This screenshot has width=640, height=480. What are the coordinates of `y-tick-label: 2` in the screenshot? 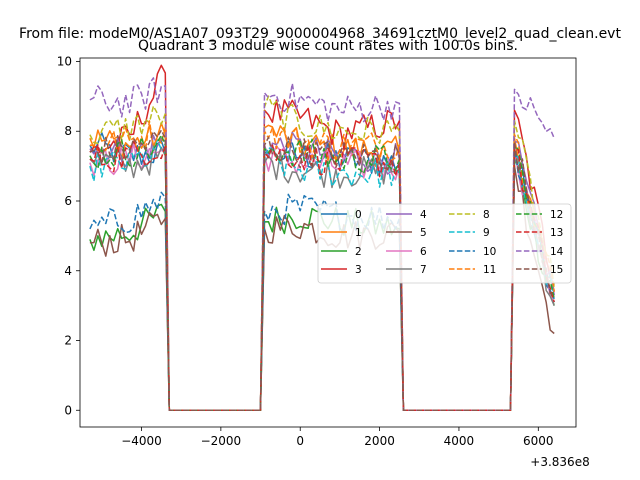 It's located at (68, 341).